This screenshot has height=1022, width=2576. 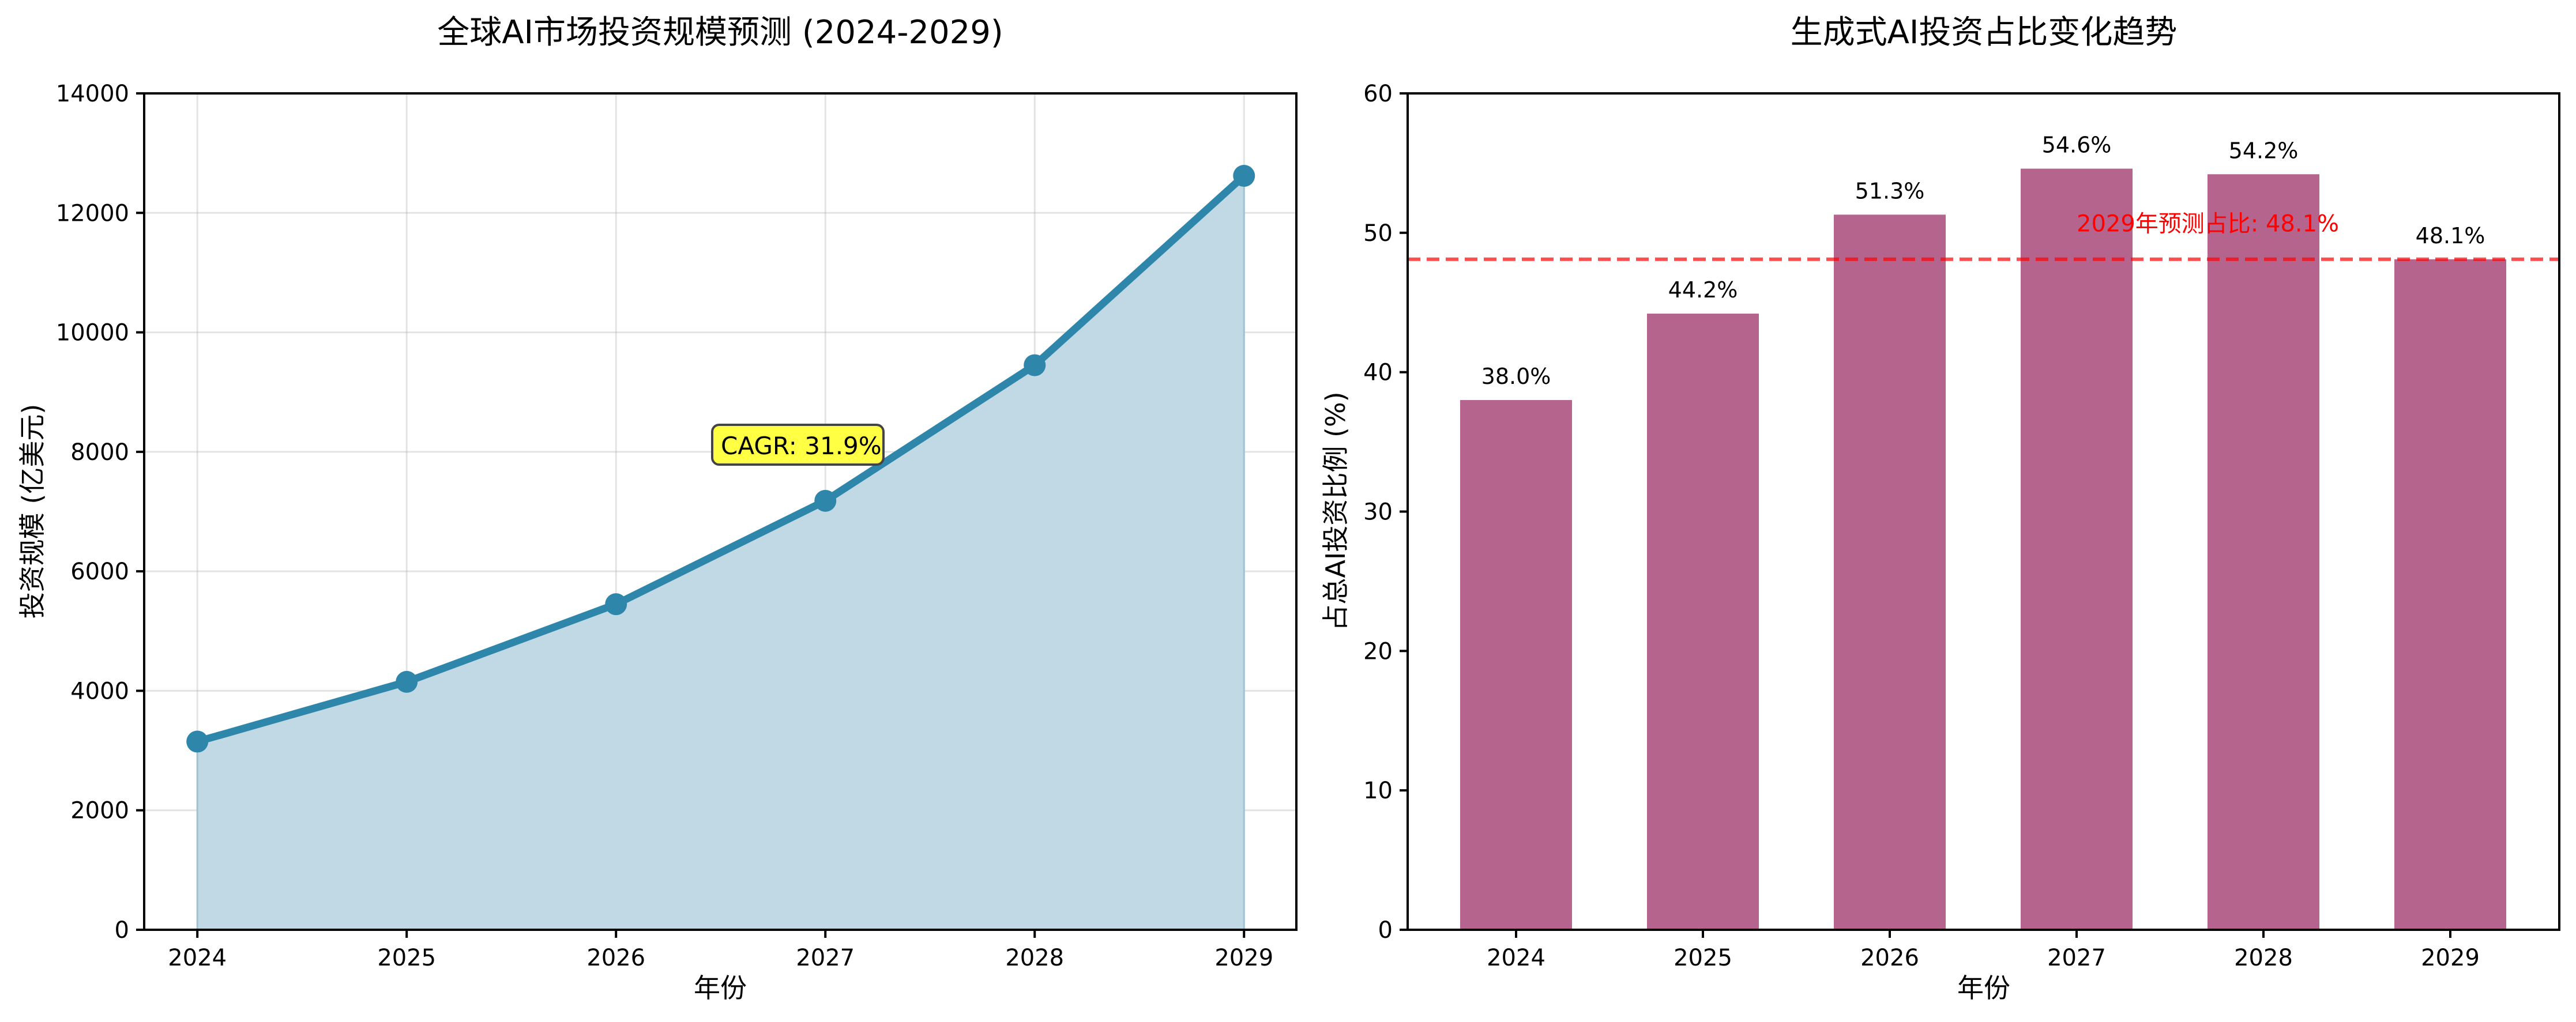 I want to click on reference-line-label: 2029年预测占比: 48.1%, so click(x=2208, y=223).